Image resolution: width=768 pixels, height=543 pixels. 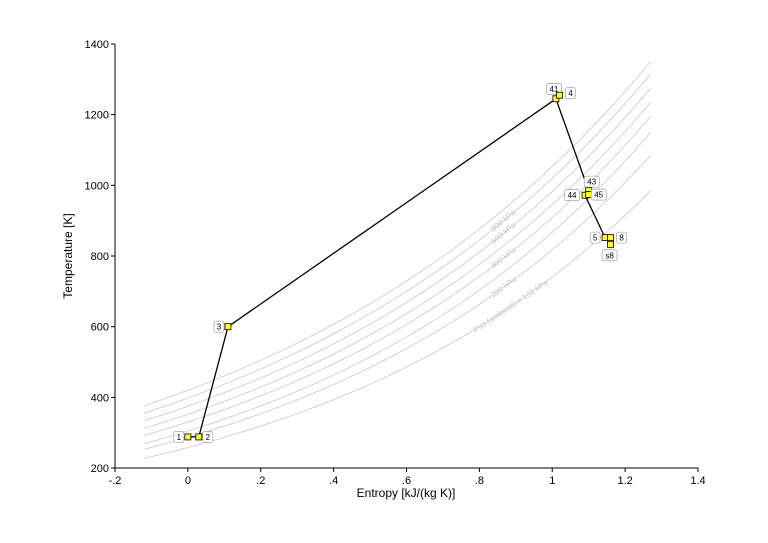 What do you see at coordinates (552, 481) in the screenshot?
I see `x-tick-label: 1` at bounding box center [552, 481].